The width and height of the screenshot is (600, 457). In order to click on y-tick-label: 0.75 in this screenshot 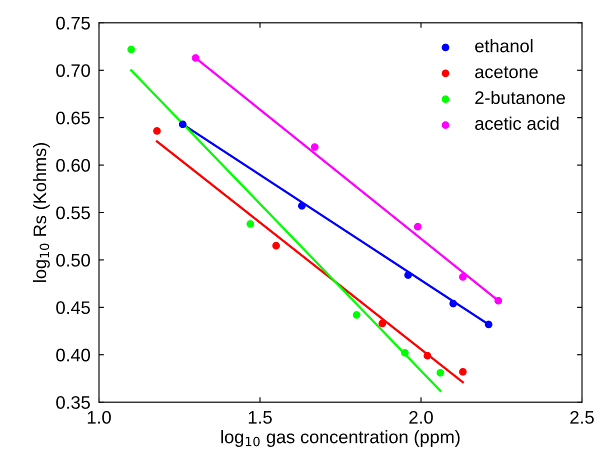, I will do `click(73, 23)`.